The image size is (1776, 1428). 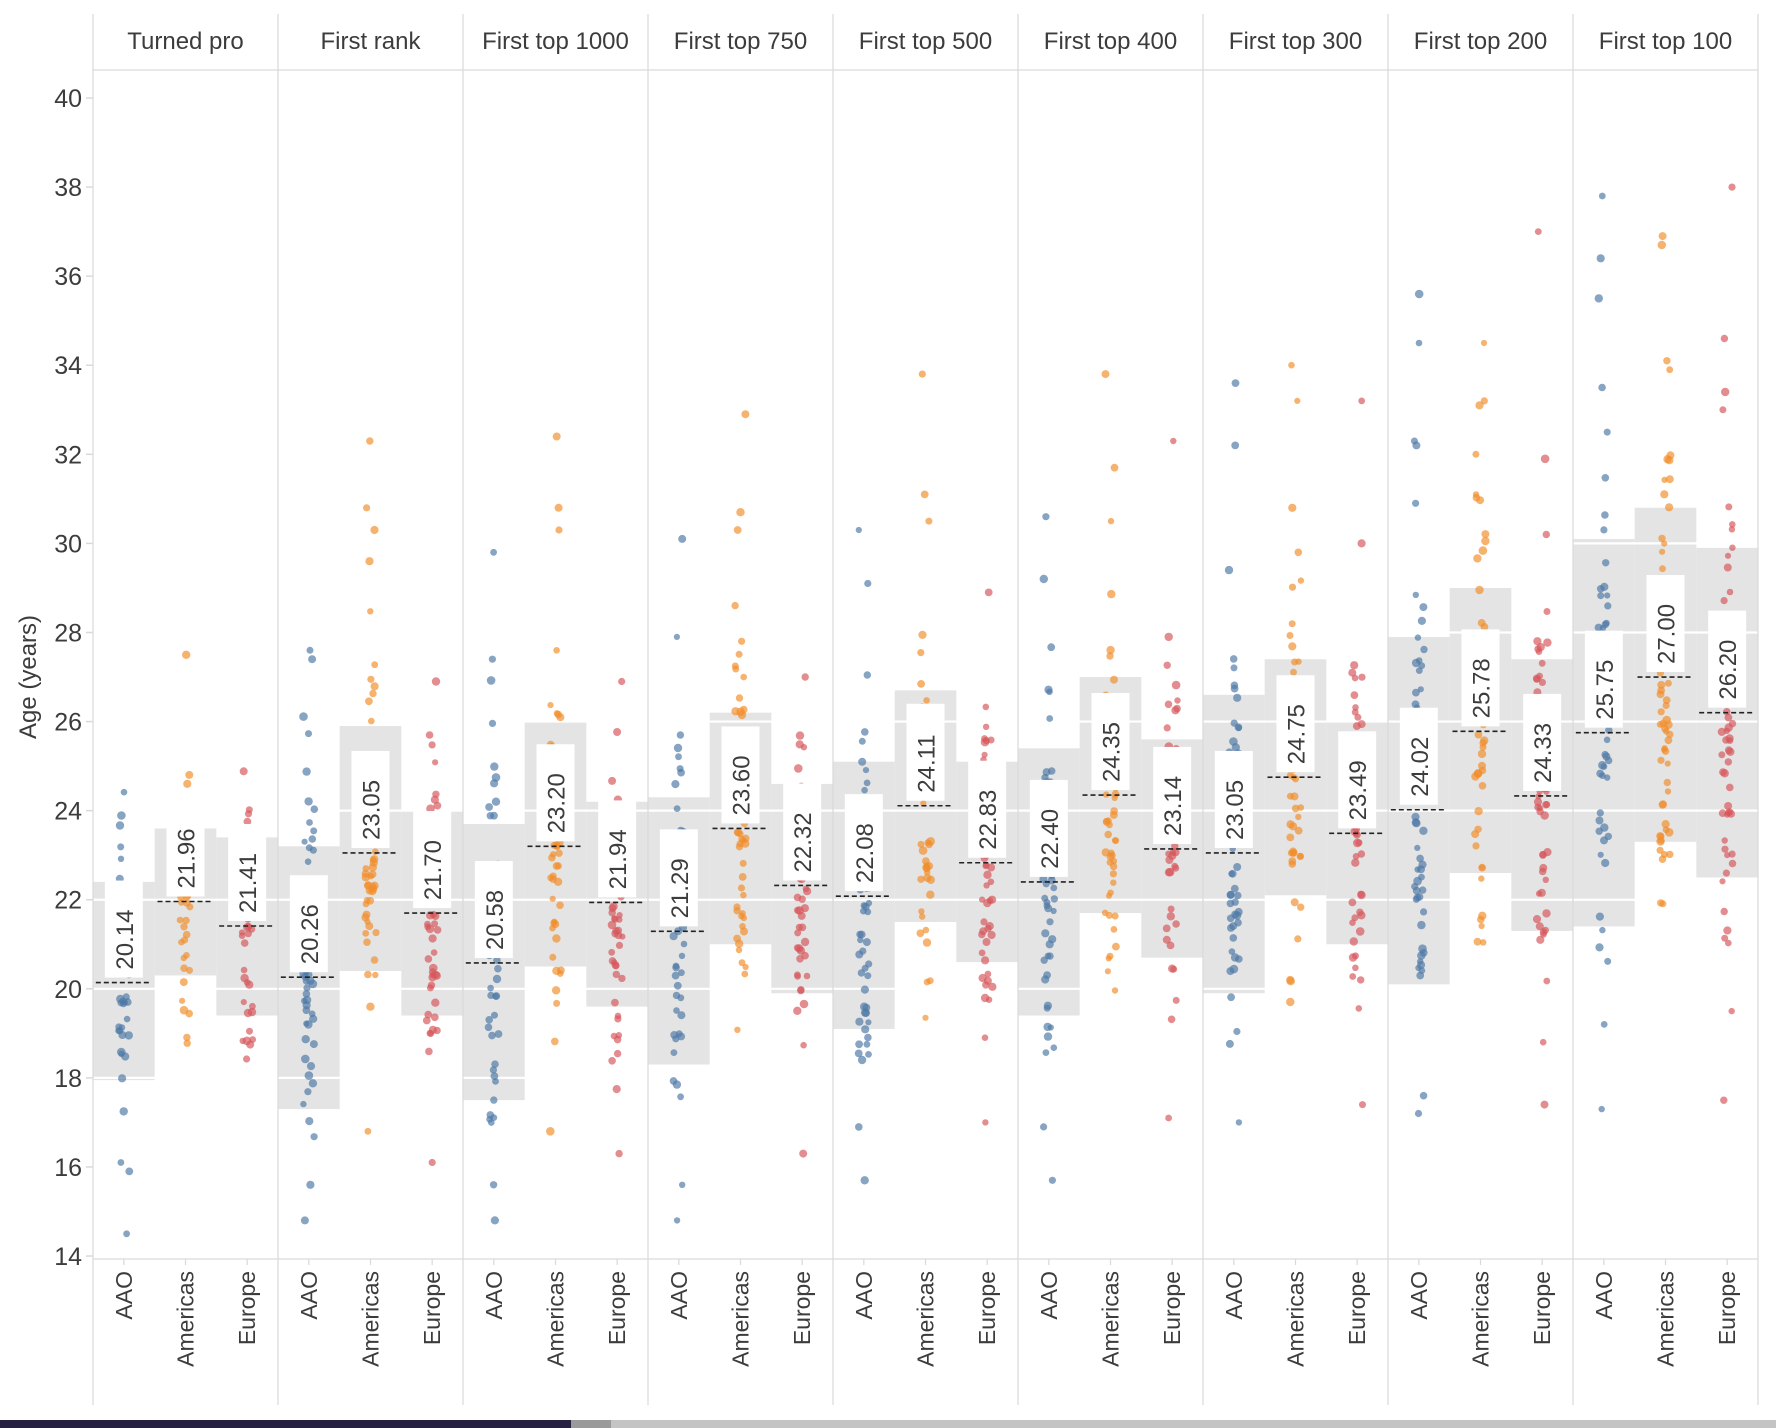 What do you see at coordinates (495, 920) in the screenshot?
I see `mean-label: 20.58` at bounding box center [495, 920].